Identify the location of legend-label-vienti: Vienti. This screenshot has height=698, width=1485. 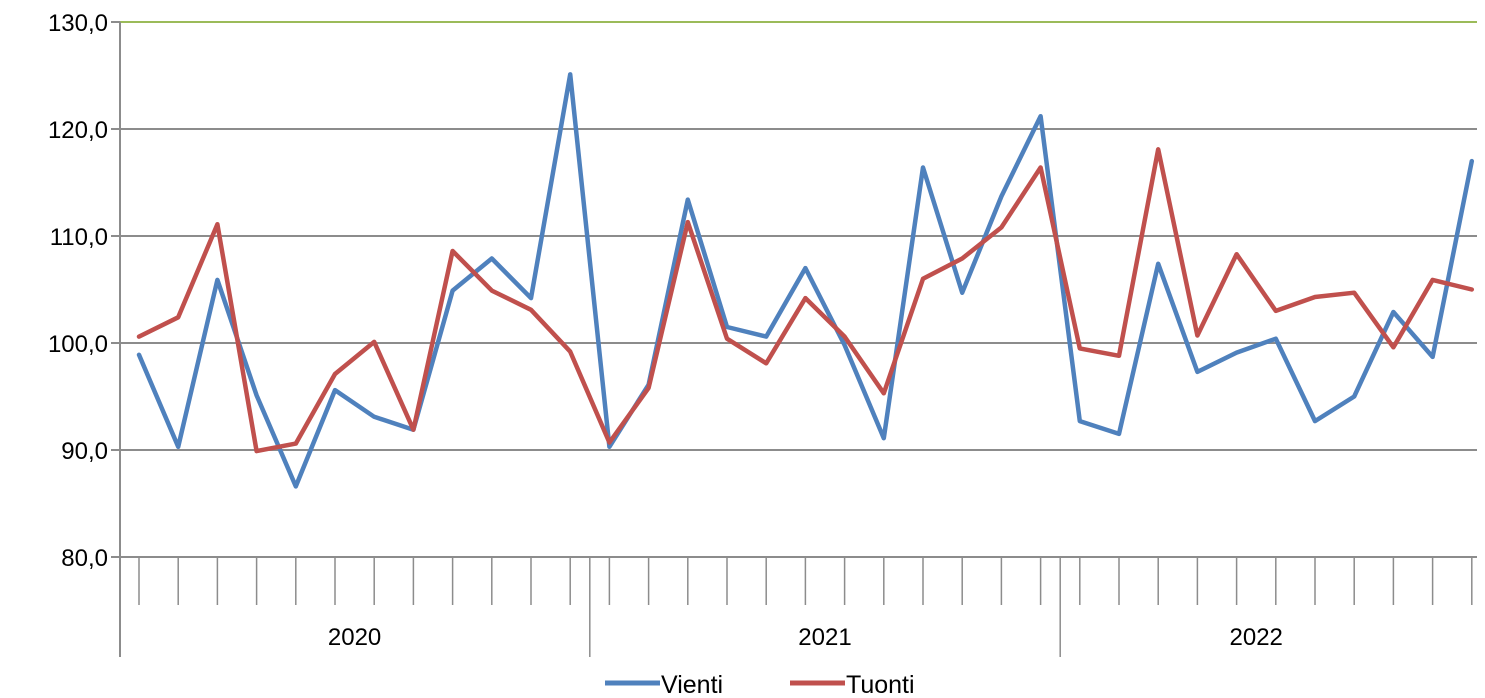
(692, 684).